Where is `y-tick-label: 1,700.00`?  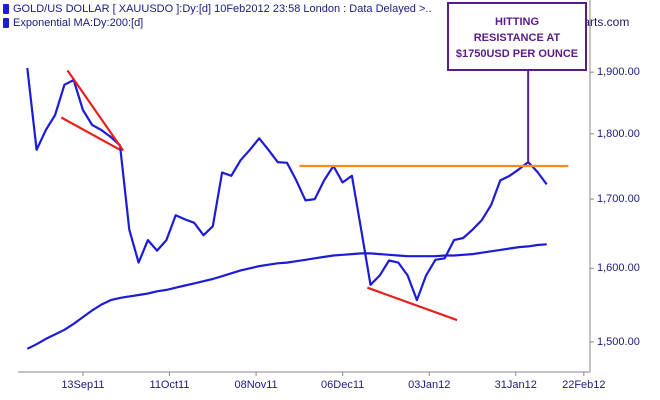
y-tick-label: 1,700.00 is located at coordinates (618, 199).